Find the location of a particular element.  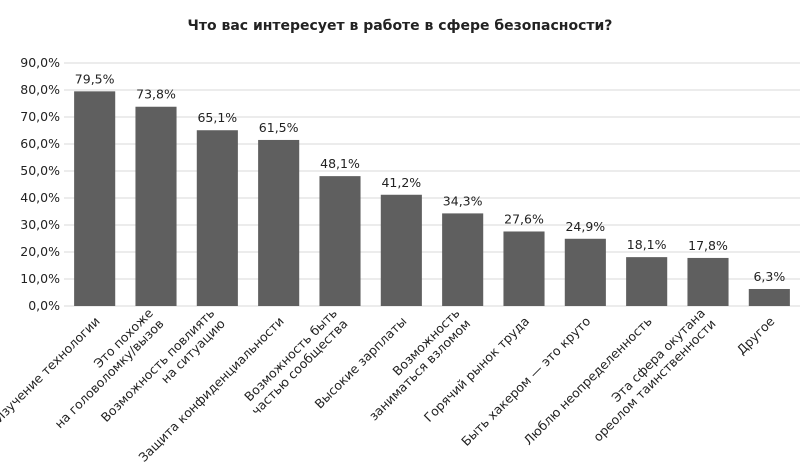

value-label: 65,1% is located at coordinates (217, 117).